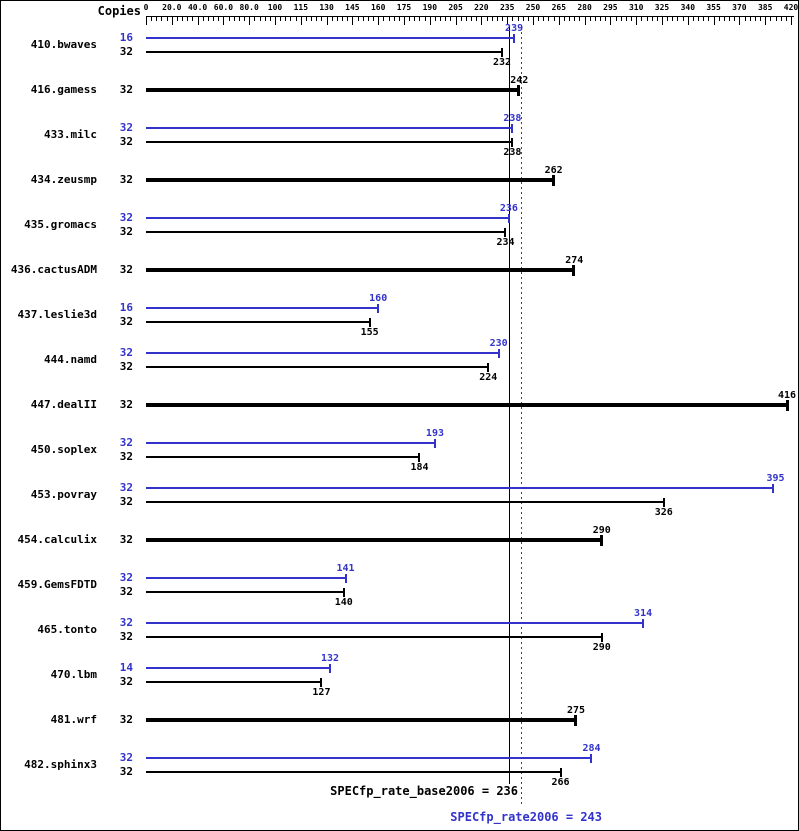 The height and width of the screenshot is (831, 799). What do you see at coordinates (591, 748) in the screenshot?
I see `rate-value-label: 284` at bounding box center [591, 748].